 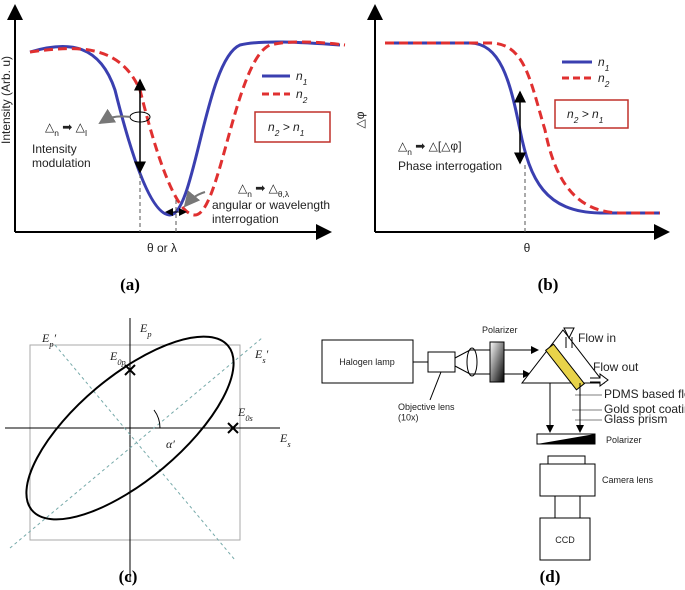 I want to click on flow-in-arrow, so click(x=569, y=333).